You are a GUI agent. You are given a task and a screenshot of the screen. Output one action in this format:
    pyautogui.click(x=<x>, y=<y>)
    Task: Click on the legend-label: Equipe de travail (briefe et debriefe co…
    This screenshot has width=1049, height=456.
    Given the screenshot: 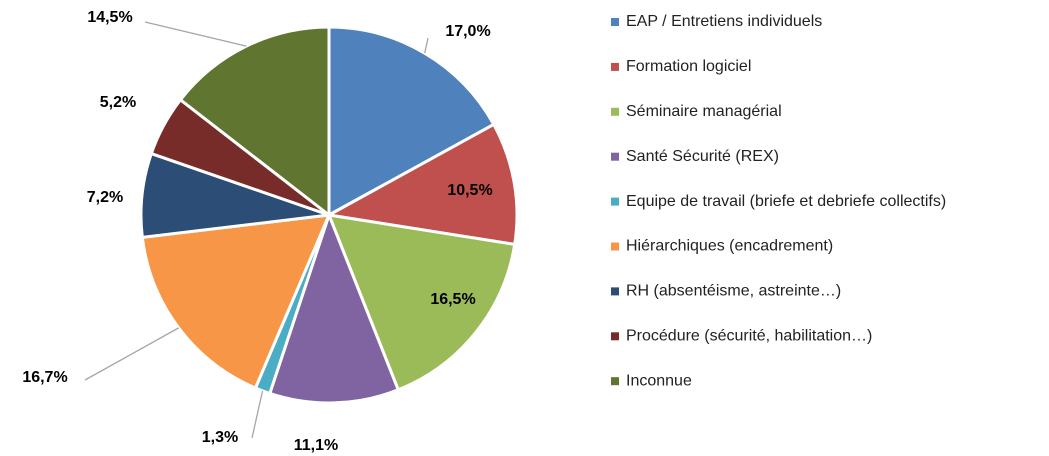 What is the action you would take?
    pyautogui.click(x=786, y=201)
    